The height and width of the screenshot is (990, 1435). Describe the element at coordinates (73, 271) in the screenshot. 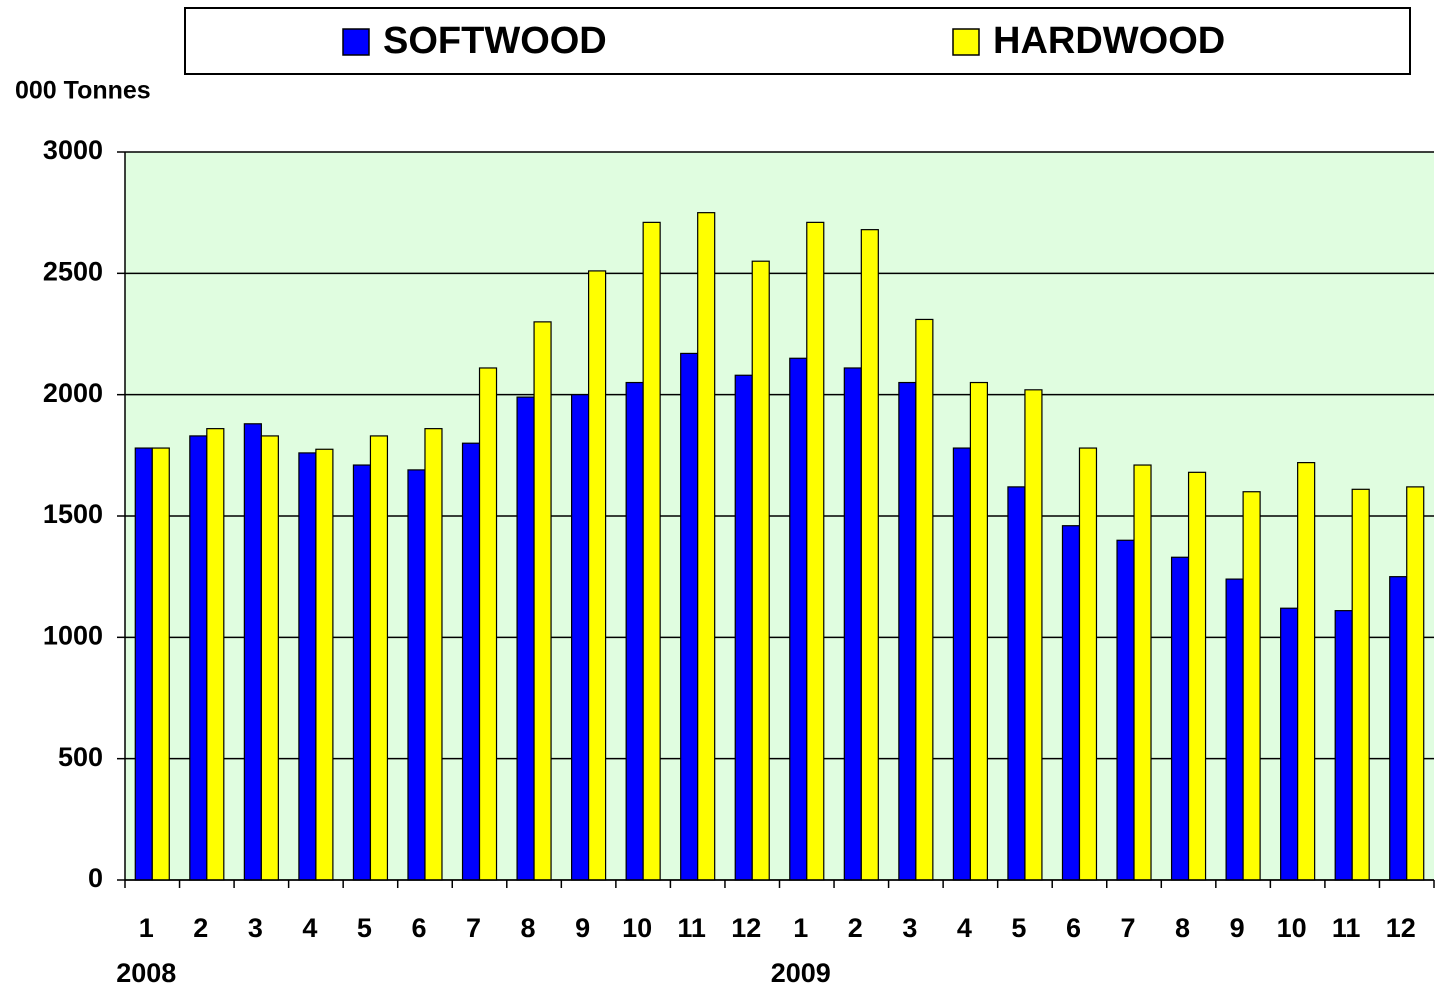

I see `y-tick-label: 2500` at that location.